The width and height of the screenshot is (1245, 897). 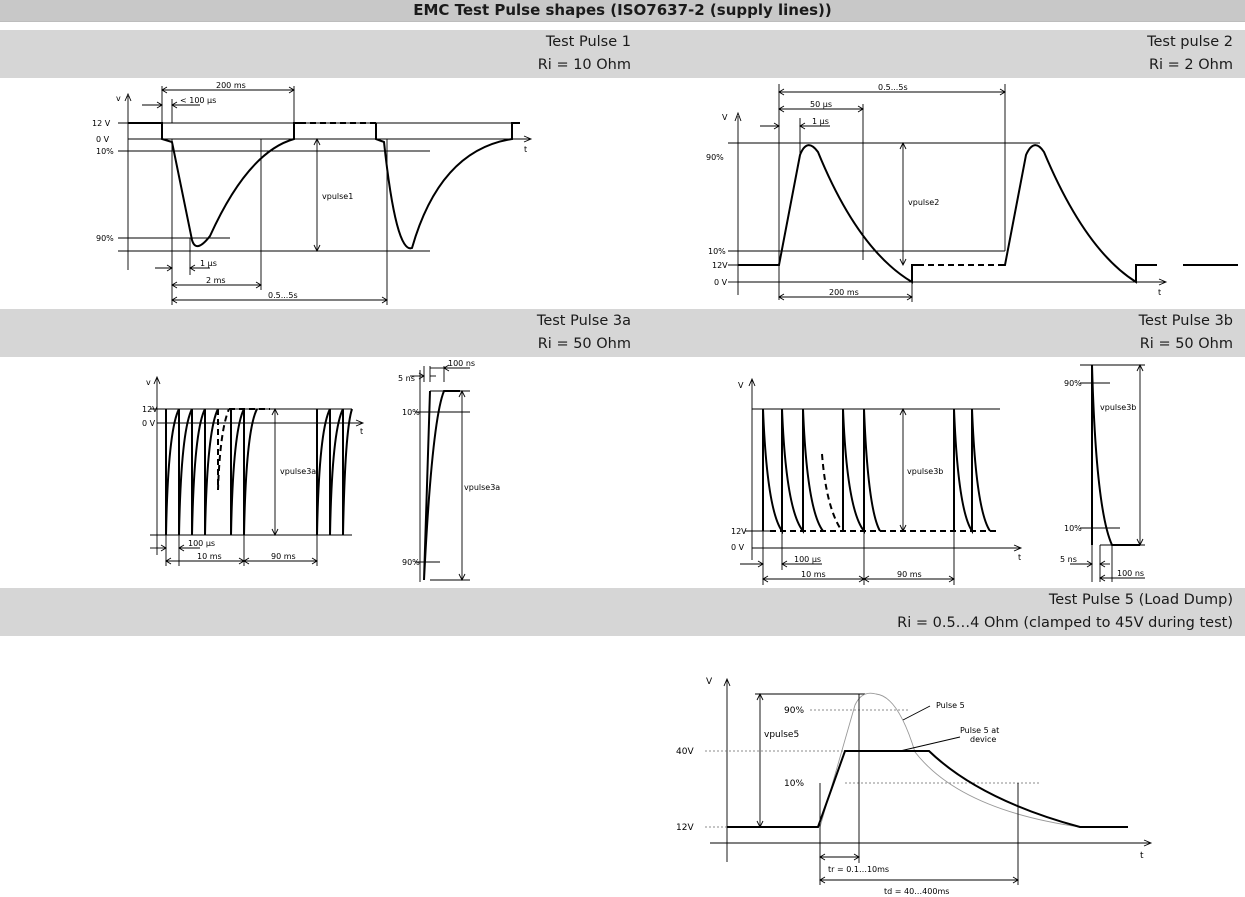 I want to click on pulse3b-100ns-label: 100 ns, so click(x=1130, y=573).